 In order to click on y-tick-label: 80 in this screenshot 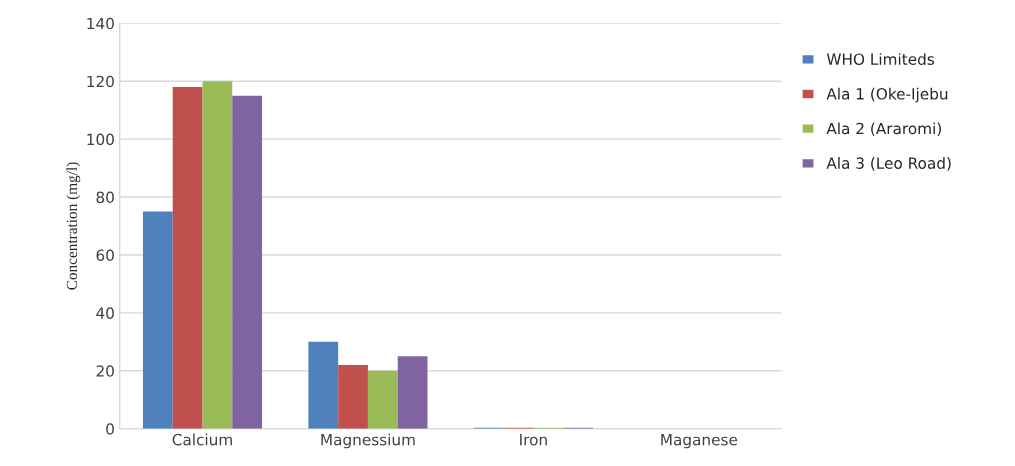, I will do `click(105, 197)`.